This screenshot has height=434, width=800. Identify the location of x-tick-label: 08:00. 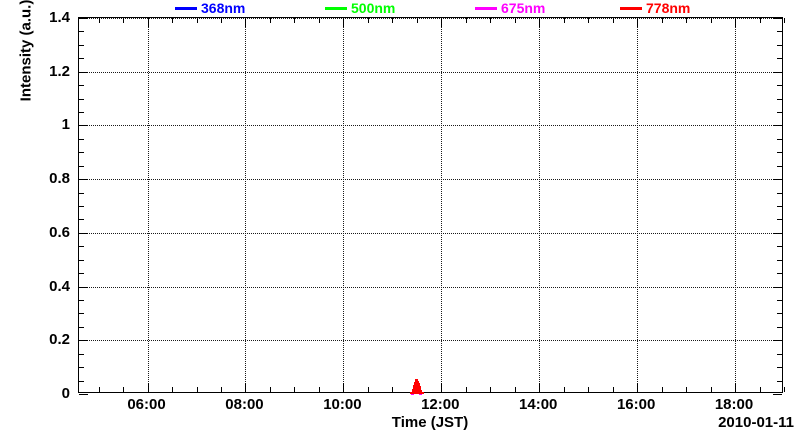
(244, 404).